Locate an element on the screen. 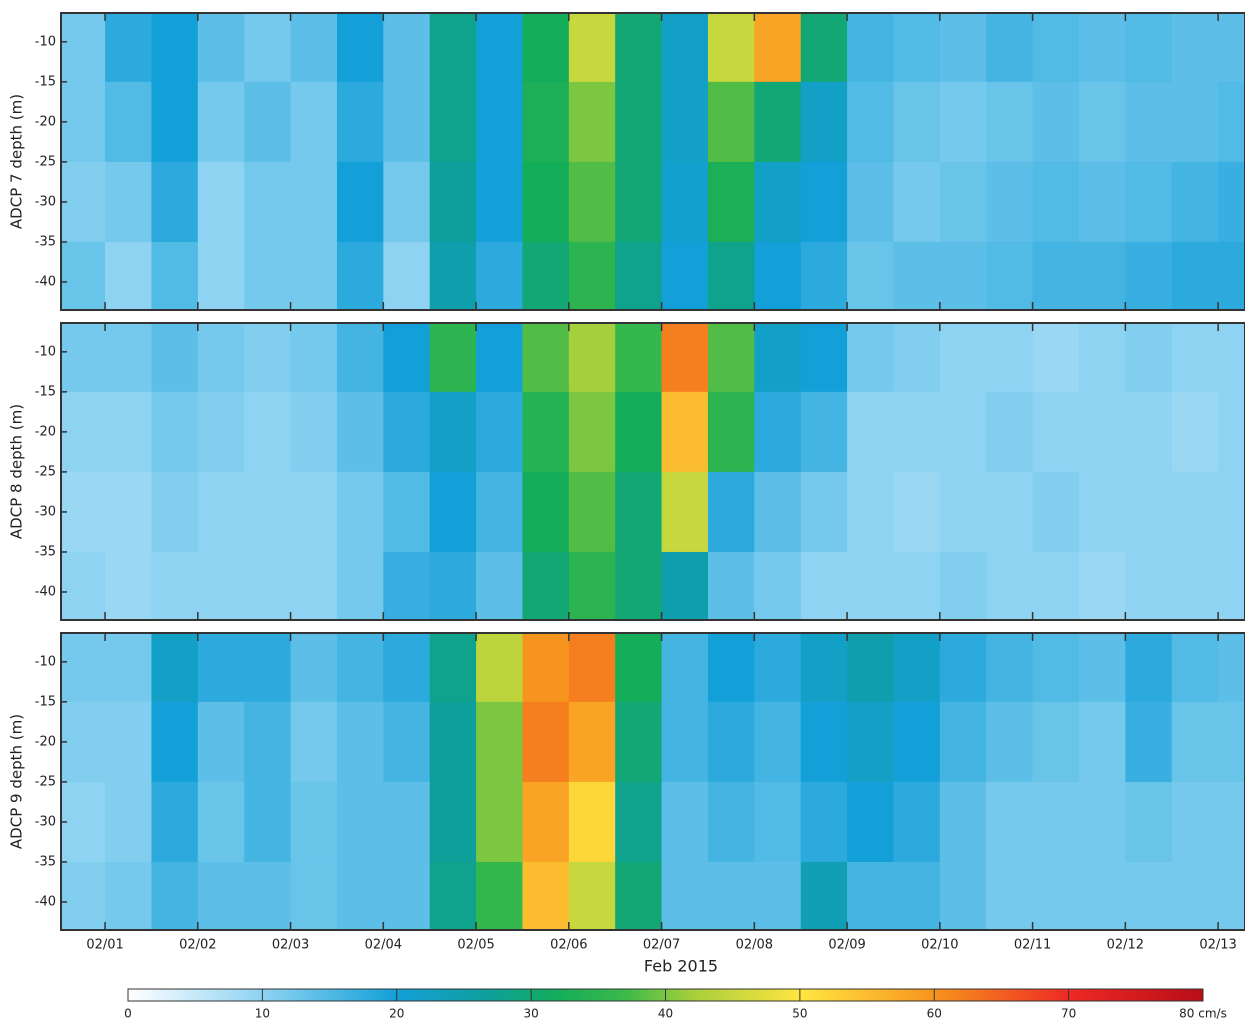 Image resolution: width=1245 pixels, height=1021 pixels. x-tick-label: 02/04 is located at coordinates (383, 945).